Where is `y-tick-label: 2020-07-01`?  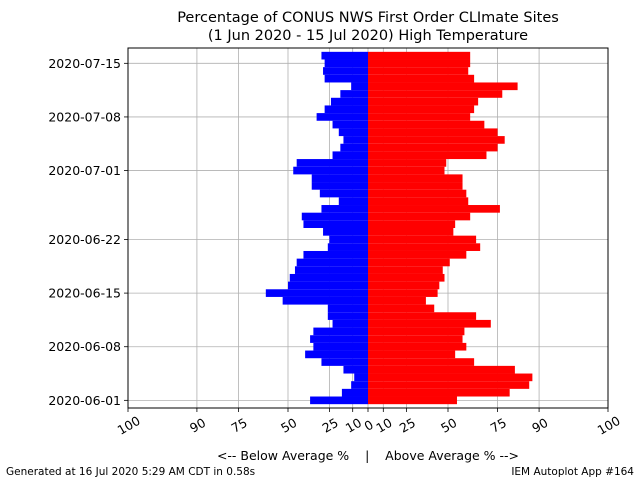 y-tick-label: 2020-07-01 is located at coordinates (84, 170).